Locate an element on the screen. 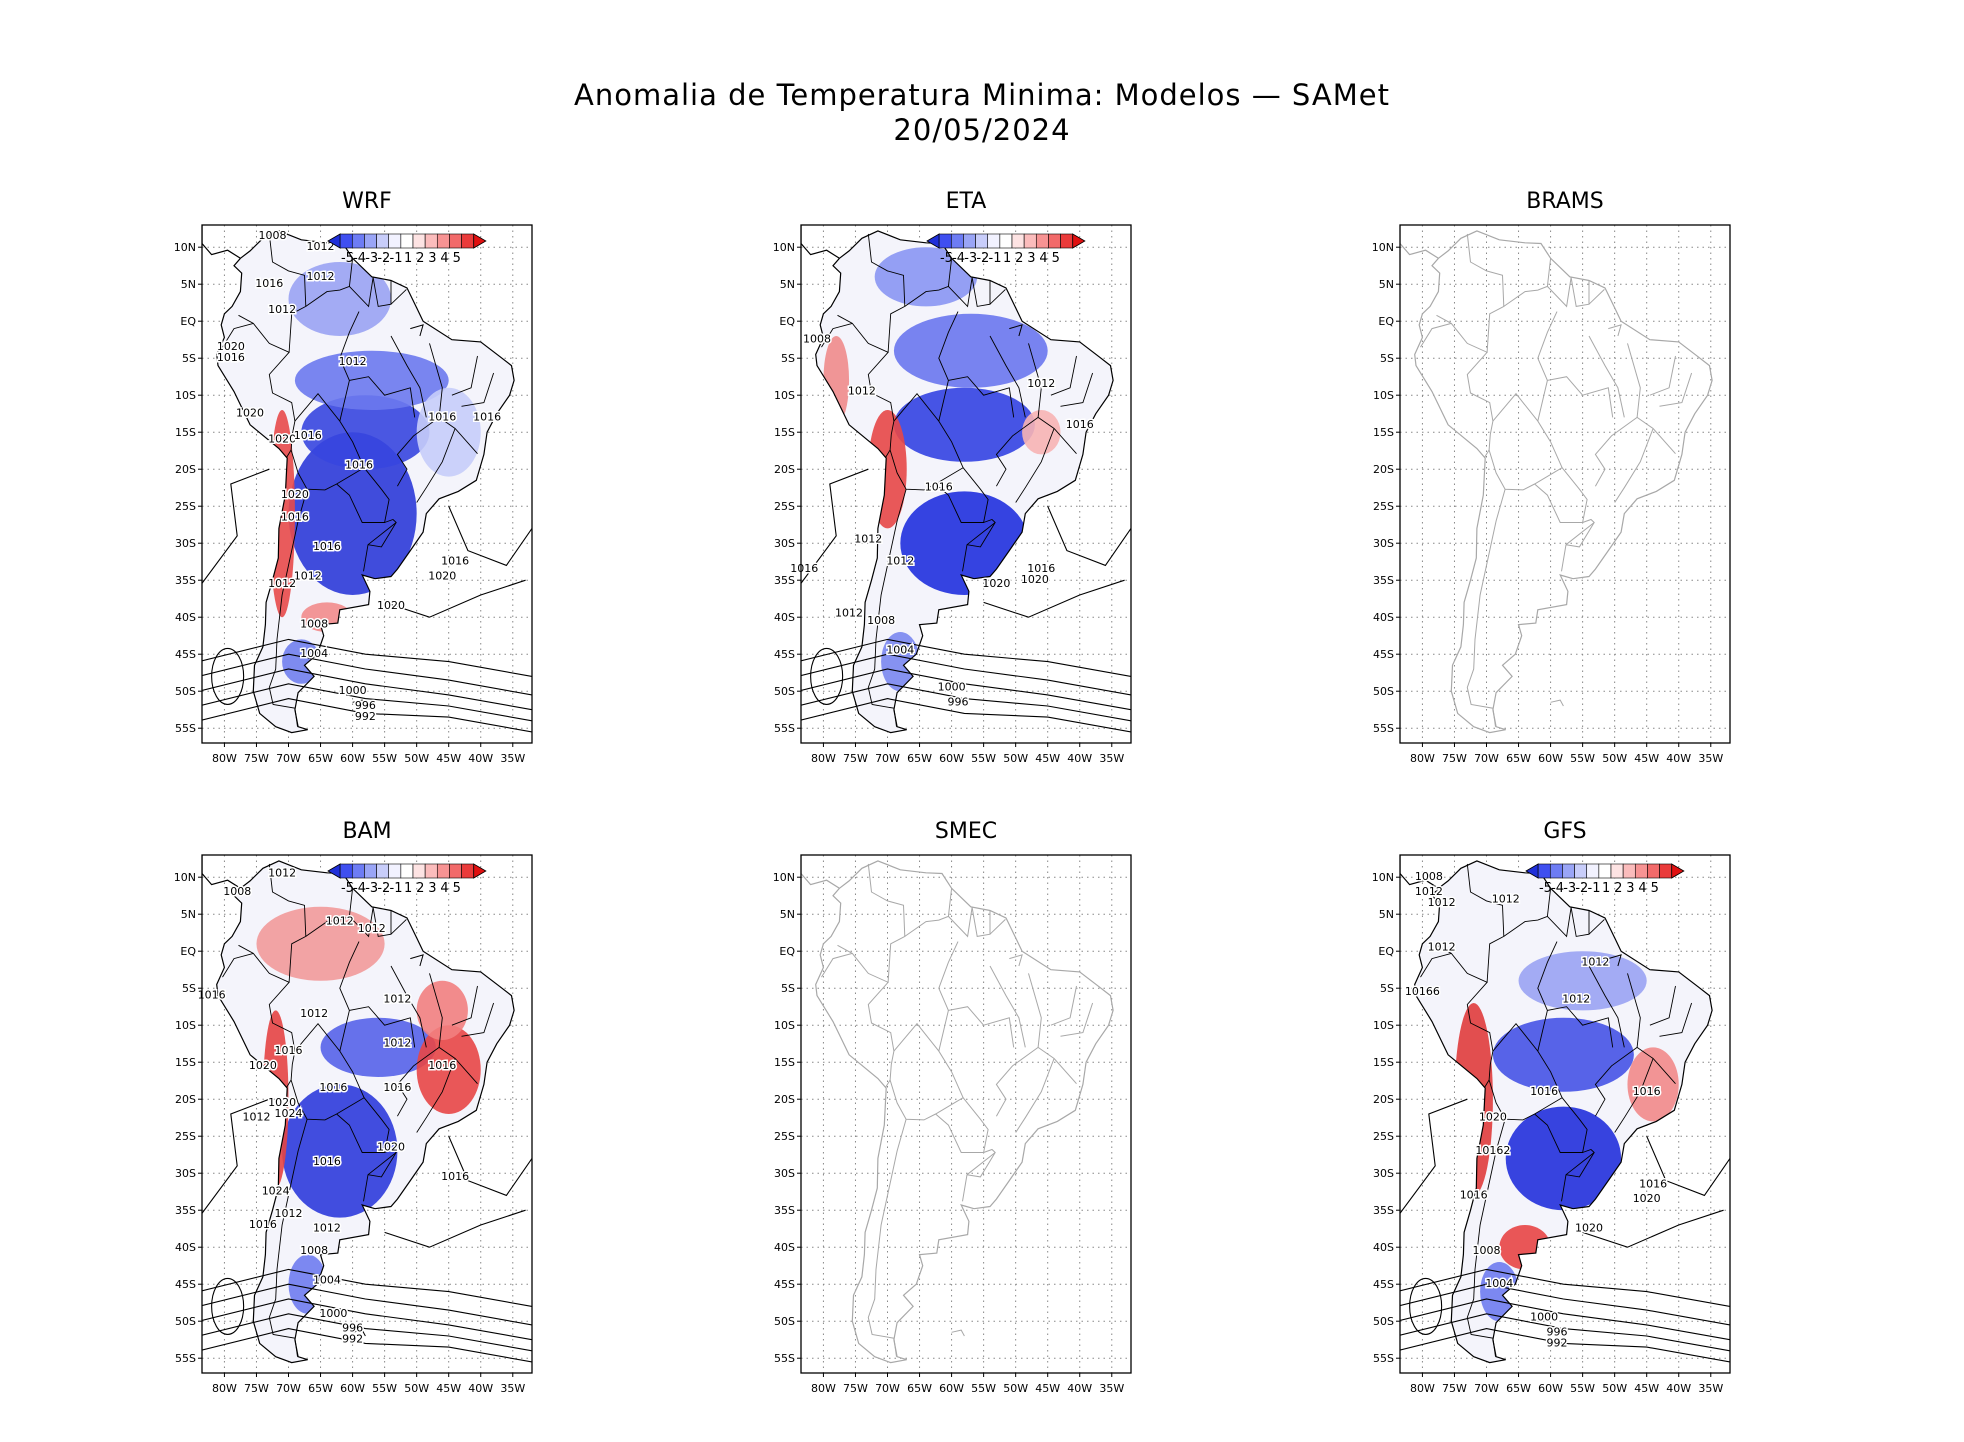  colorbar-label: -3 is located at coordinates (1569, 888).